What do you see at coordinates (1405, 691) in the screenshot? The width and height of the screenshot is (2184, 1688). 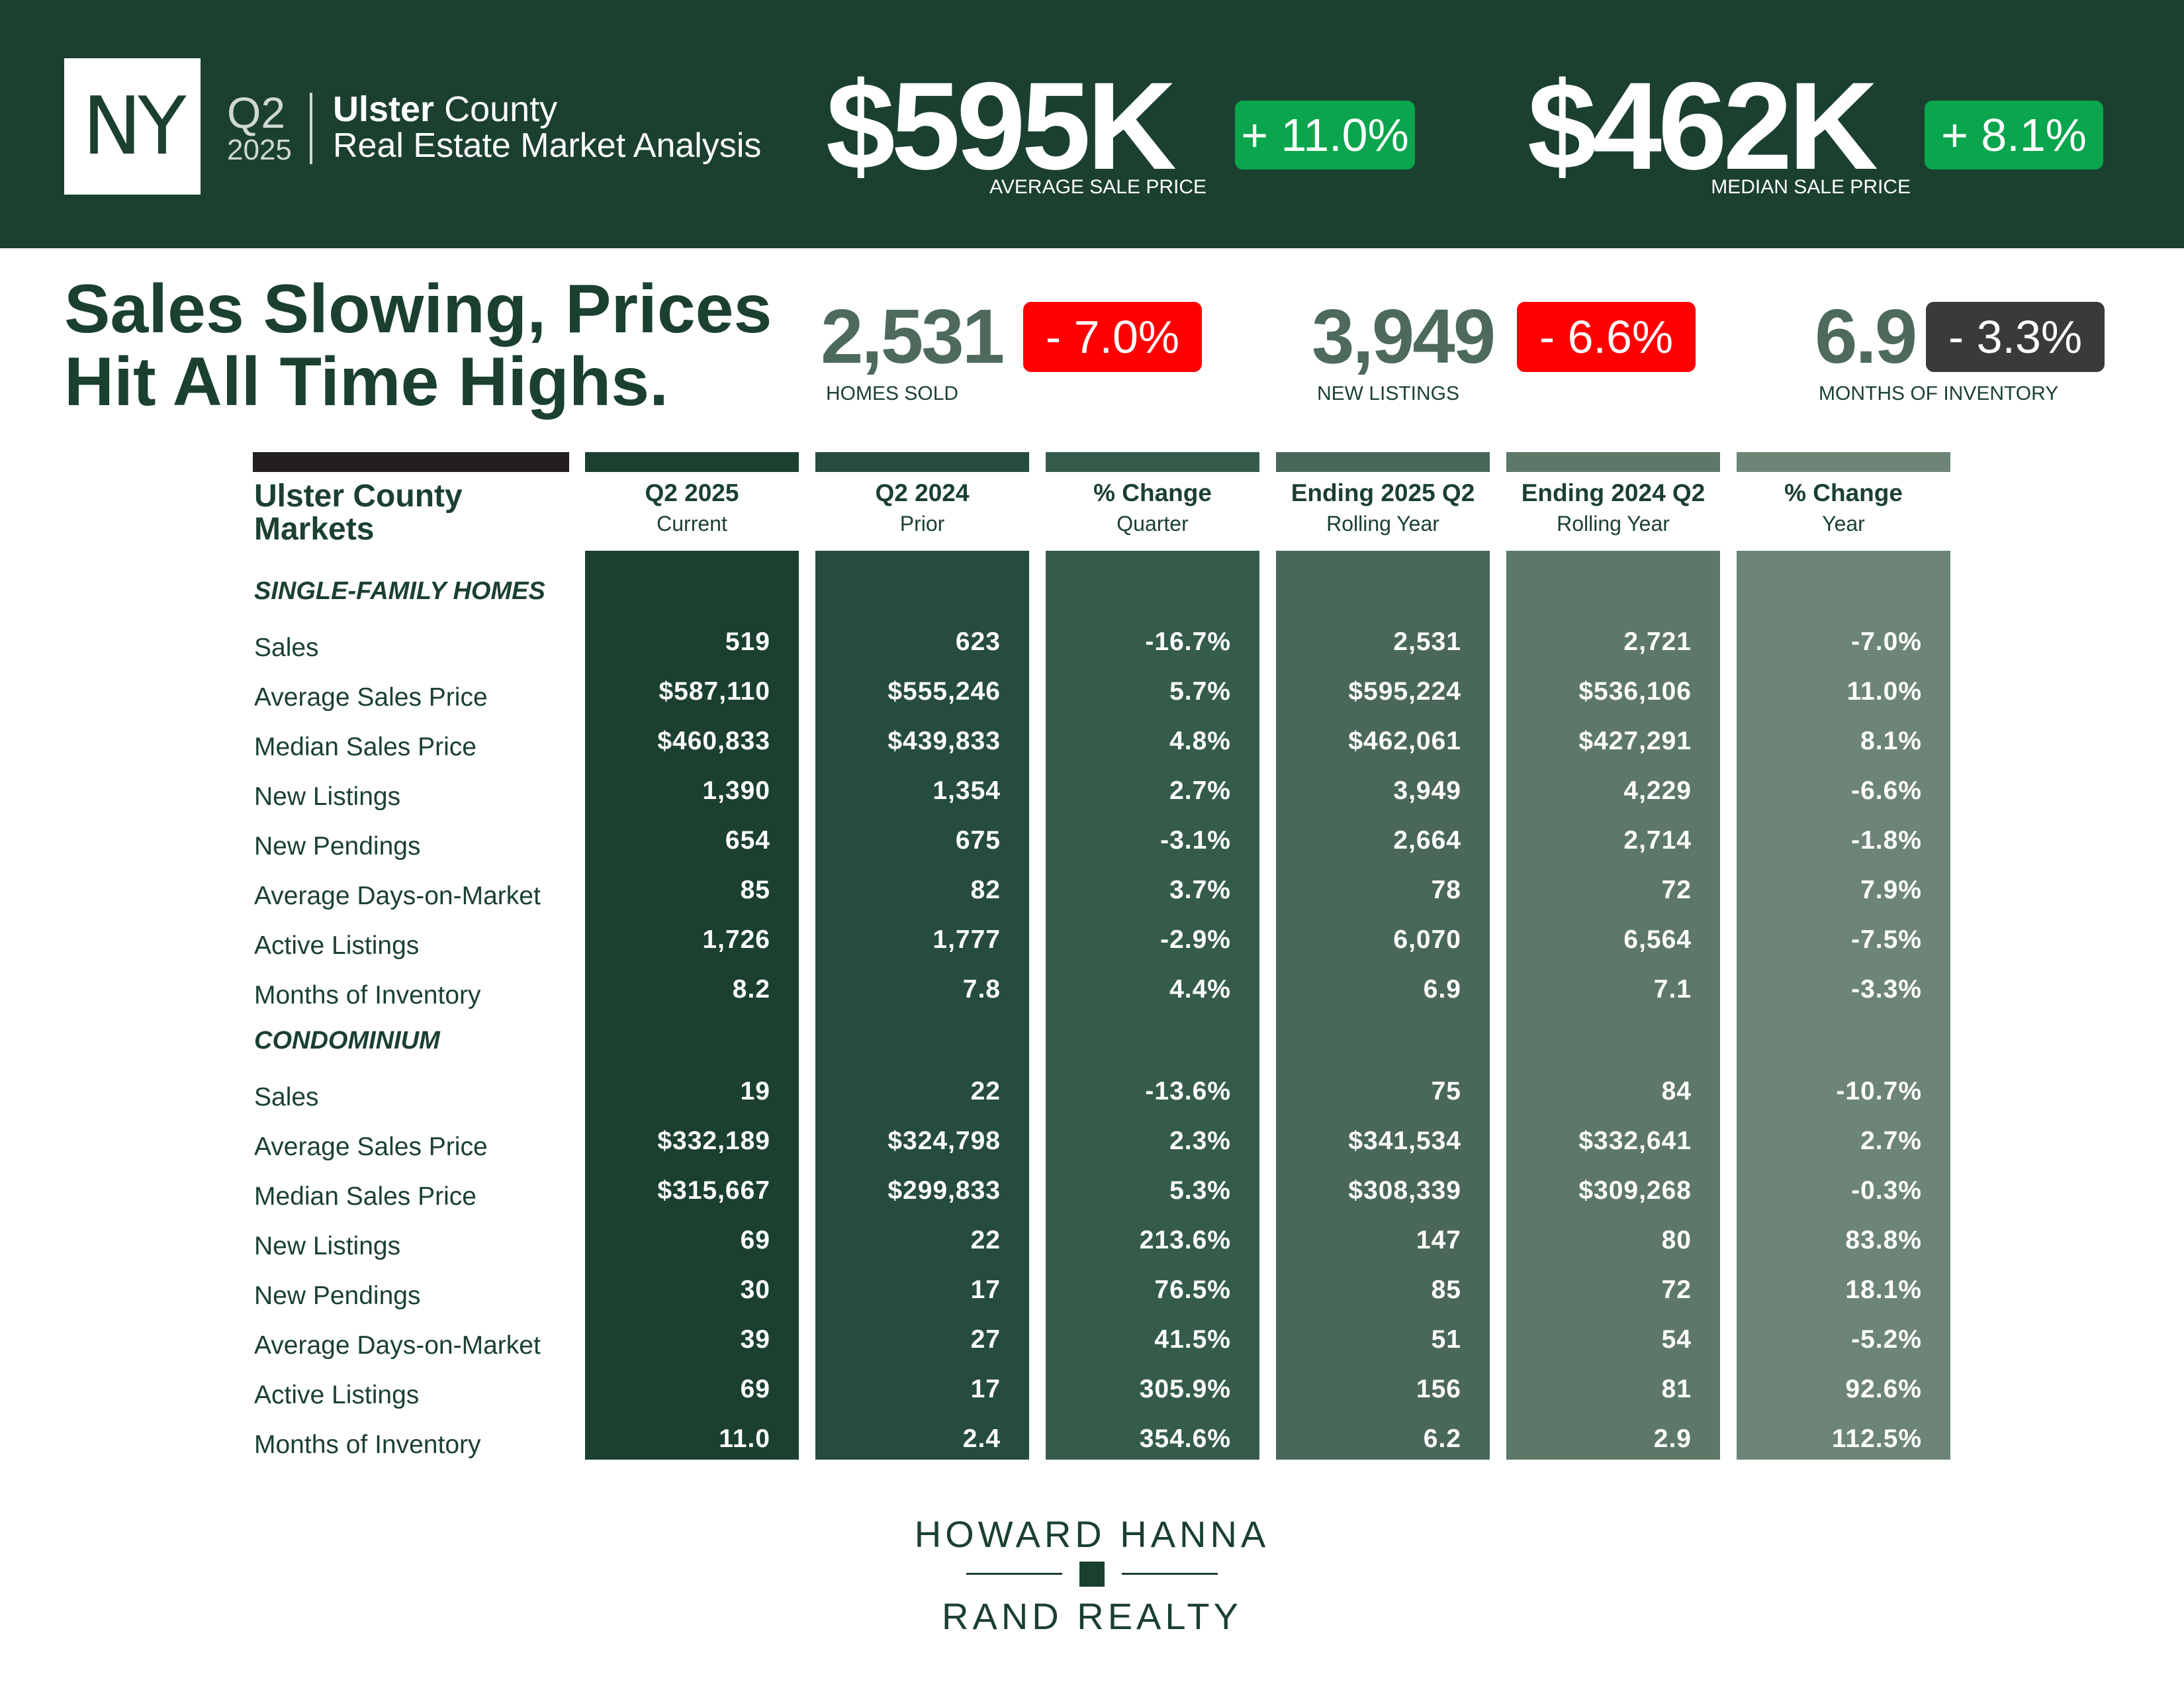 I see `table-cell: $595,224` at bounding box center [1405, 691].